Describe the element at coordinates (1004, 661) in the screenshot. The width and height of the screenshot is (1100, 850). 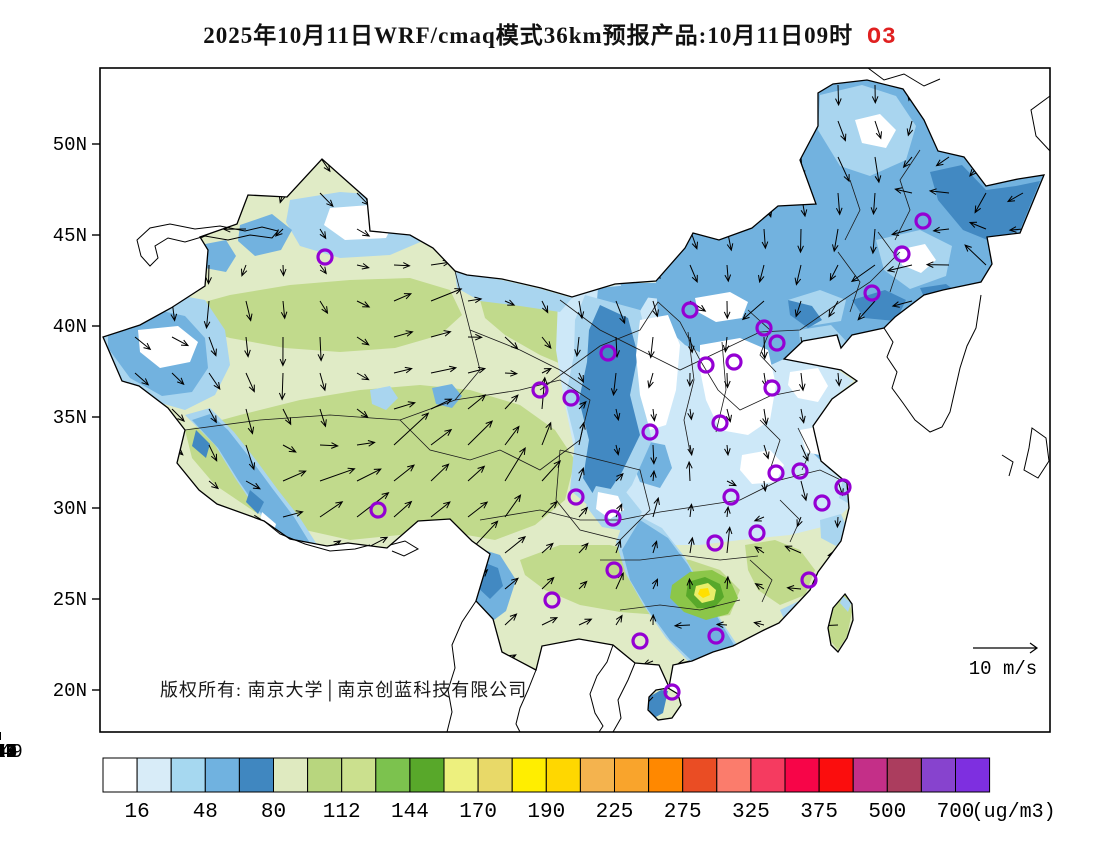
I see `wind-scale-legend: 10 m/s` at that location.